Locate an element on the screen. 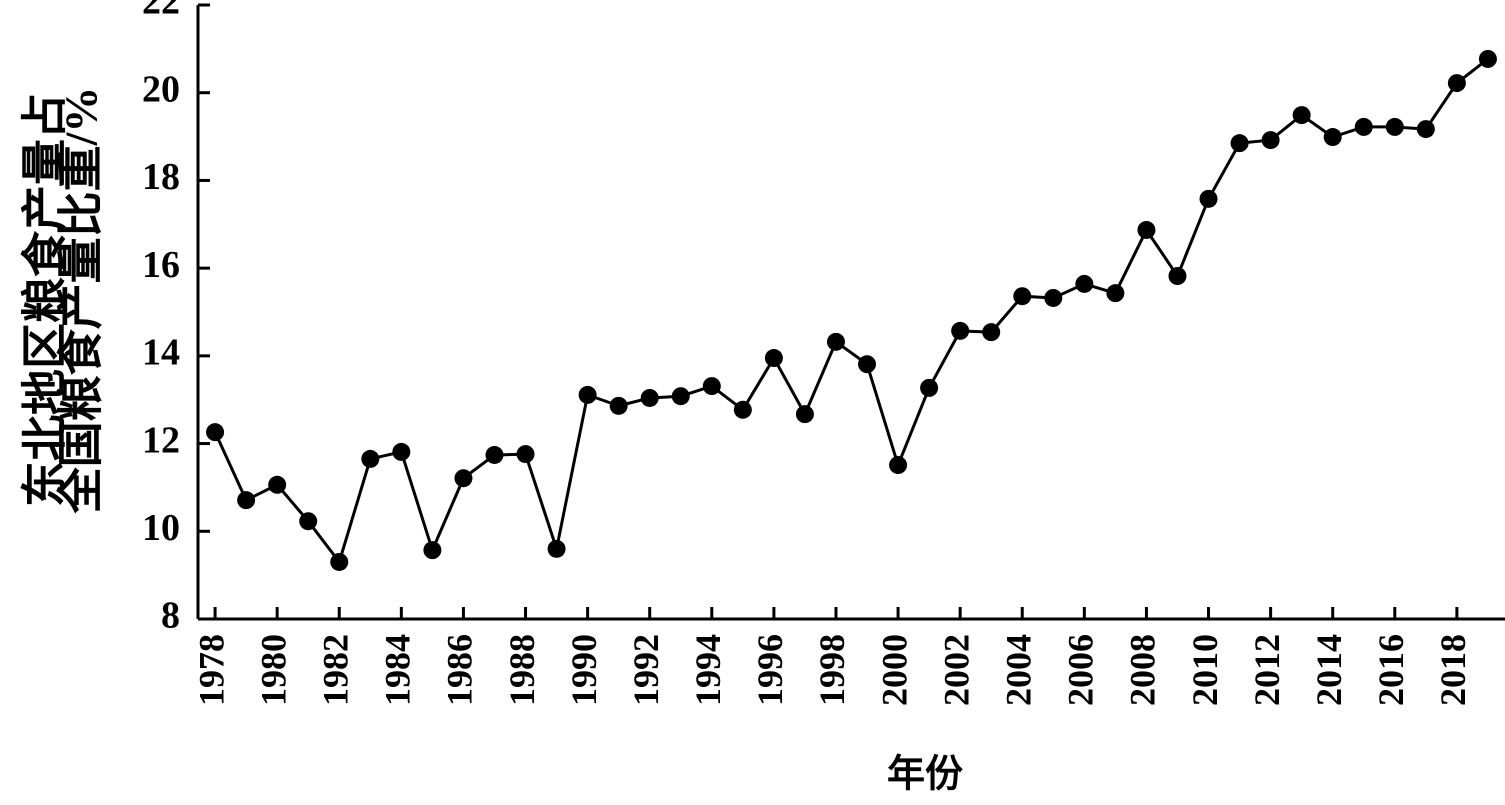 This screenshot has height=805, width=1505. x-tick-label: 1996 is located at coordinates (770, 670).